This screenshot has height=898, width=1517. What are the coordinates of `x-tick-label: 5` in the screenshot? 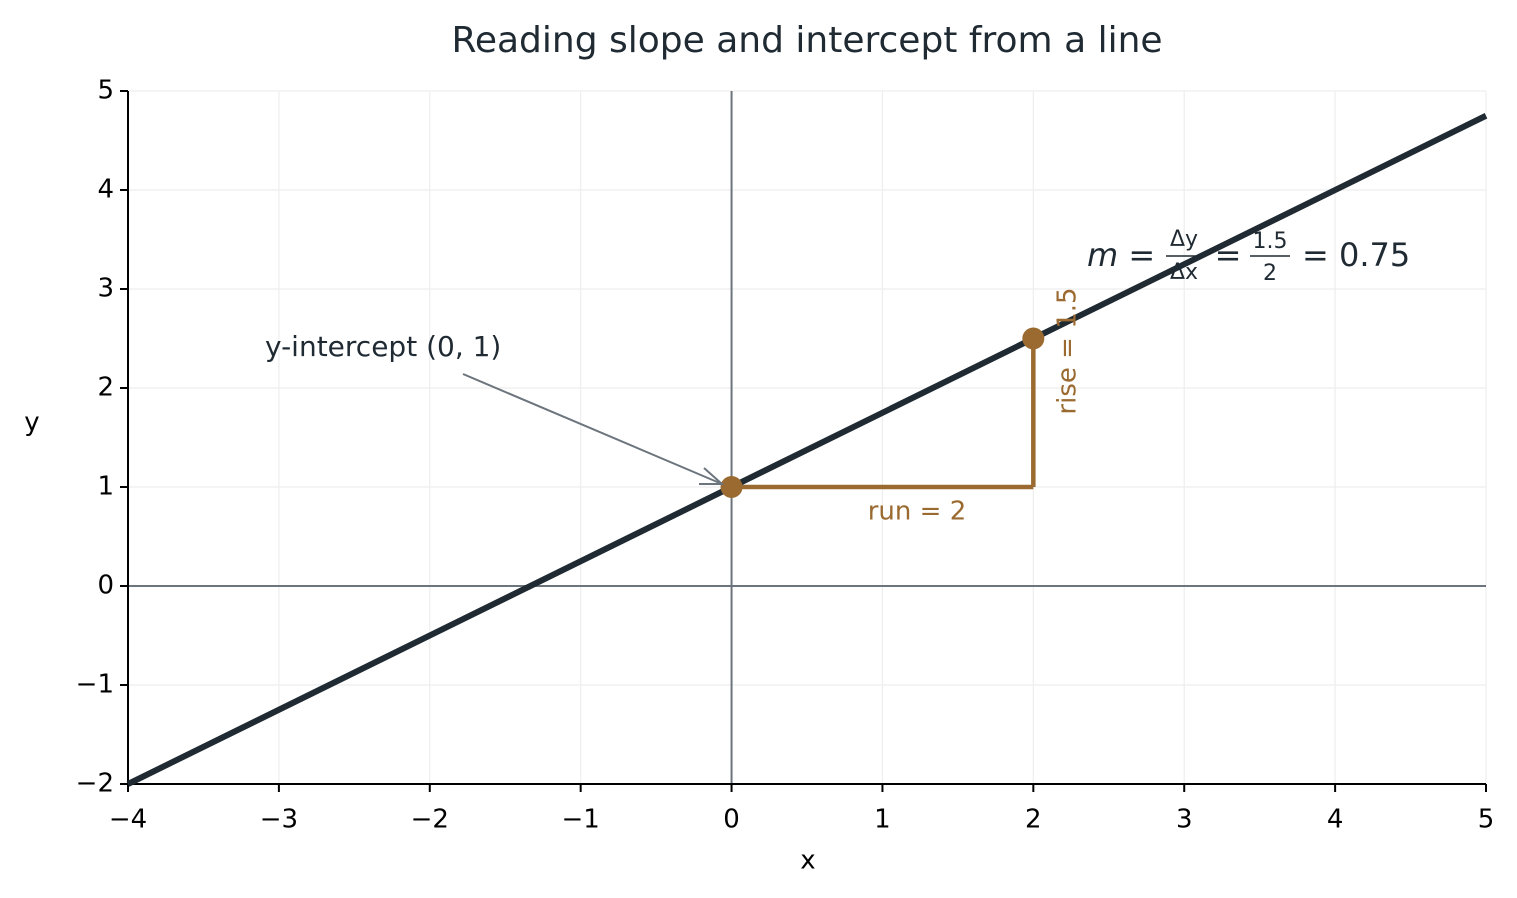 It's located at (1486, 820).